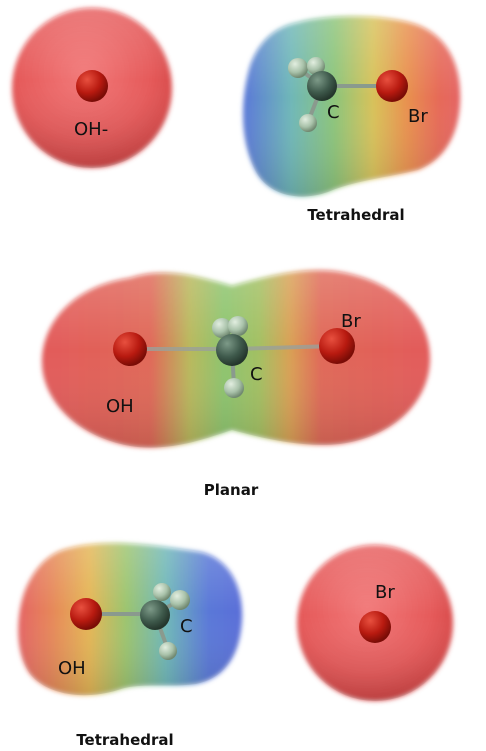 This screenshot has height=751, width=486. What do you see at coordinates (392, 86) in the screenshot?
I see `bromine-atom` at bounding box center [392, 86].